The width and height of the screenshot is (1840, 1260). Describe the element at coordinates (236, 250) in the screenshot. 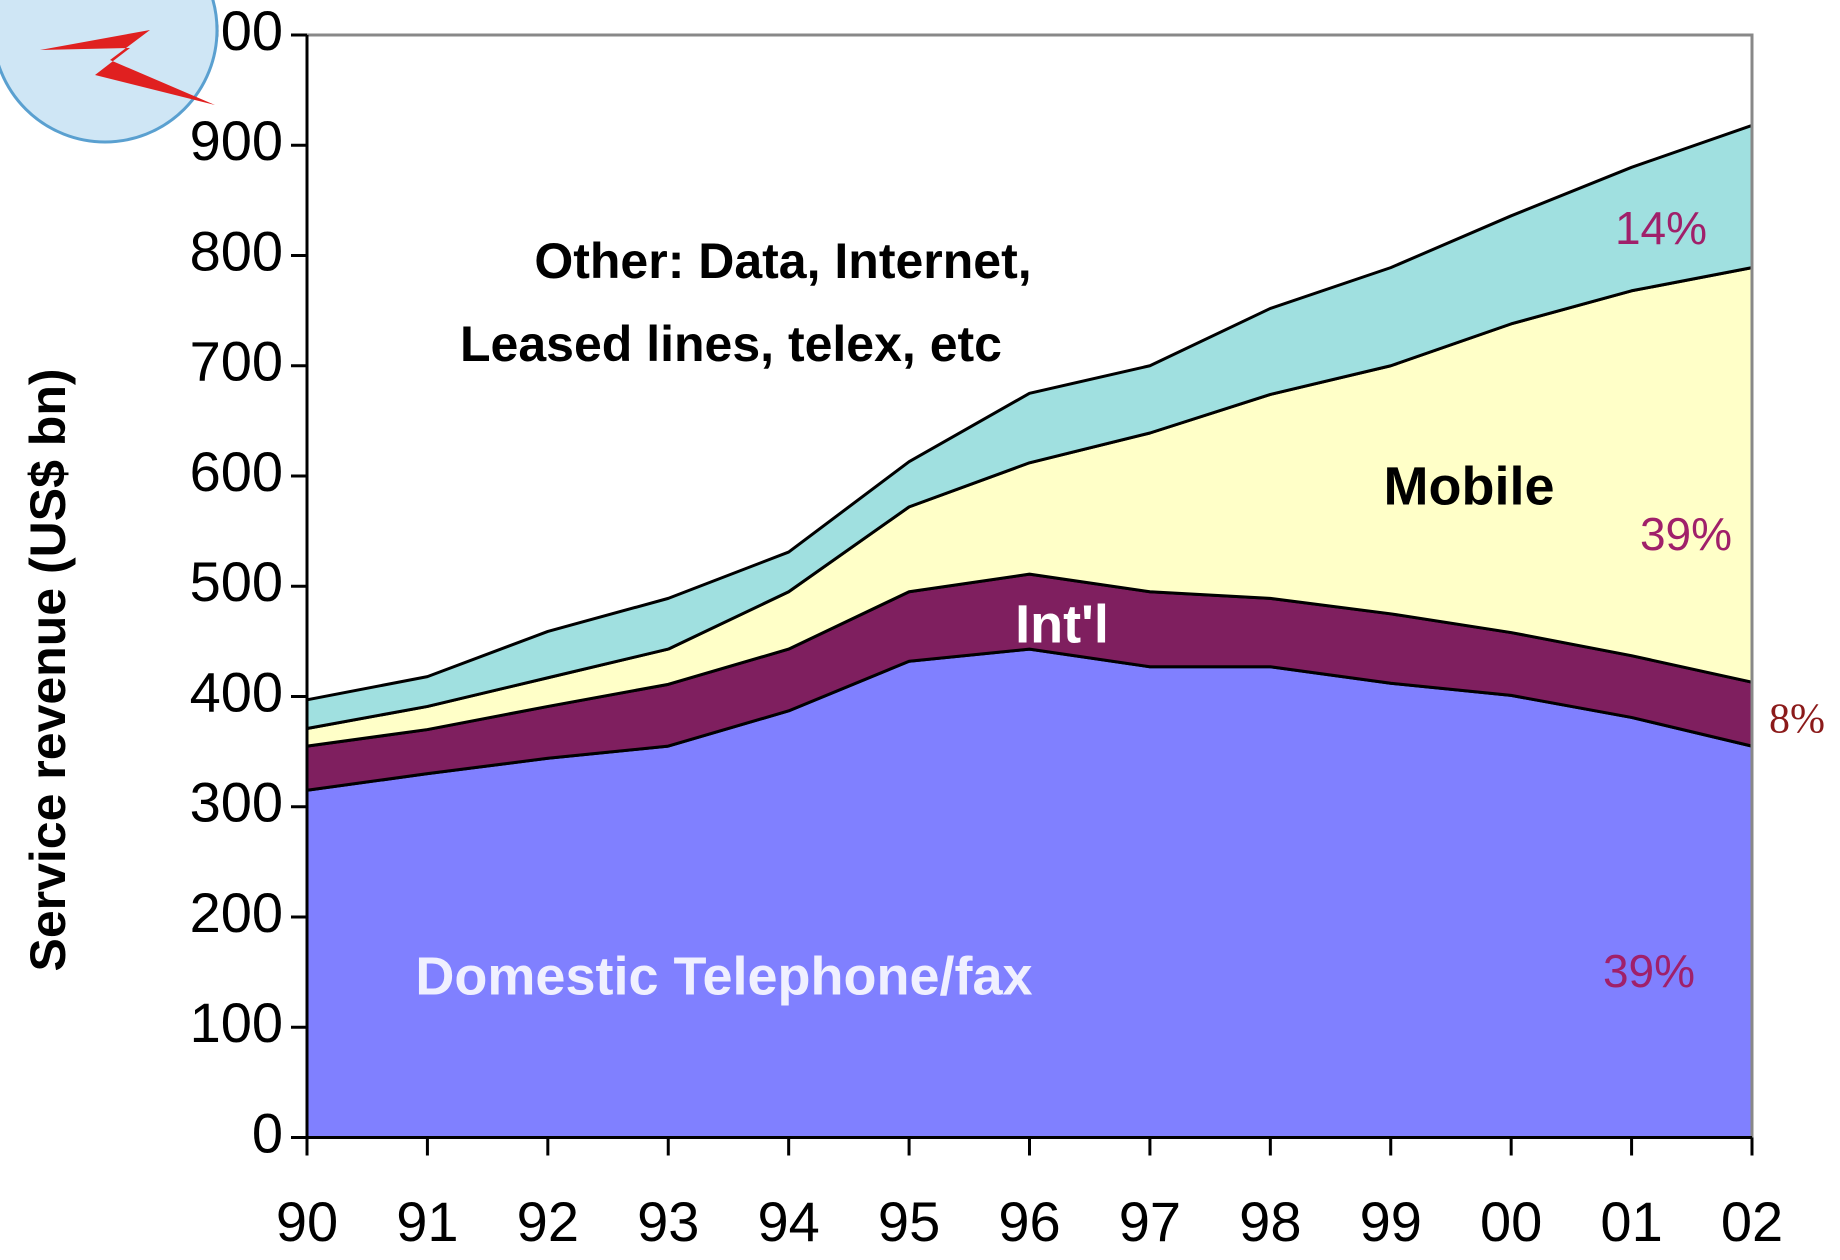

I see `y-tick-label: 800` at that location.